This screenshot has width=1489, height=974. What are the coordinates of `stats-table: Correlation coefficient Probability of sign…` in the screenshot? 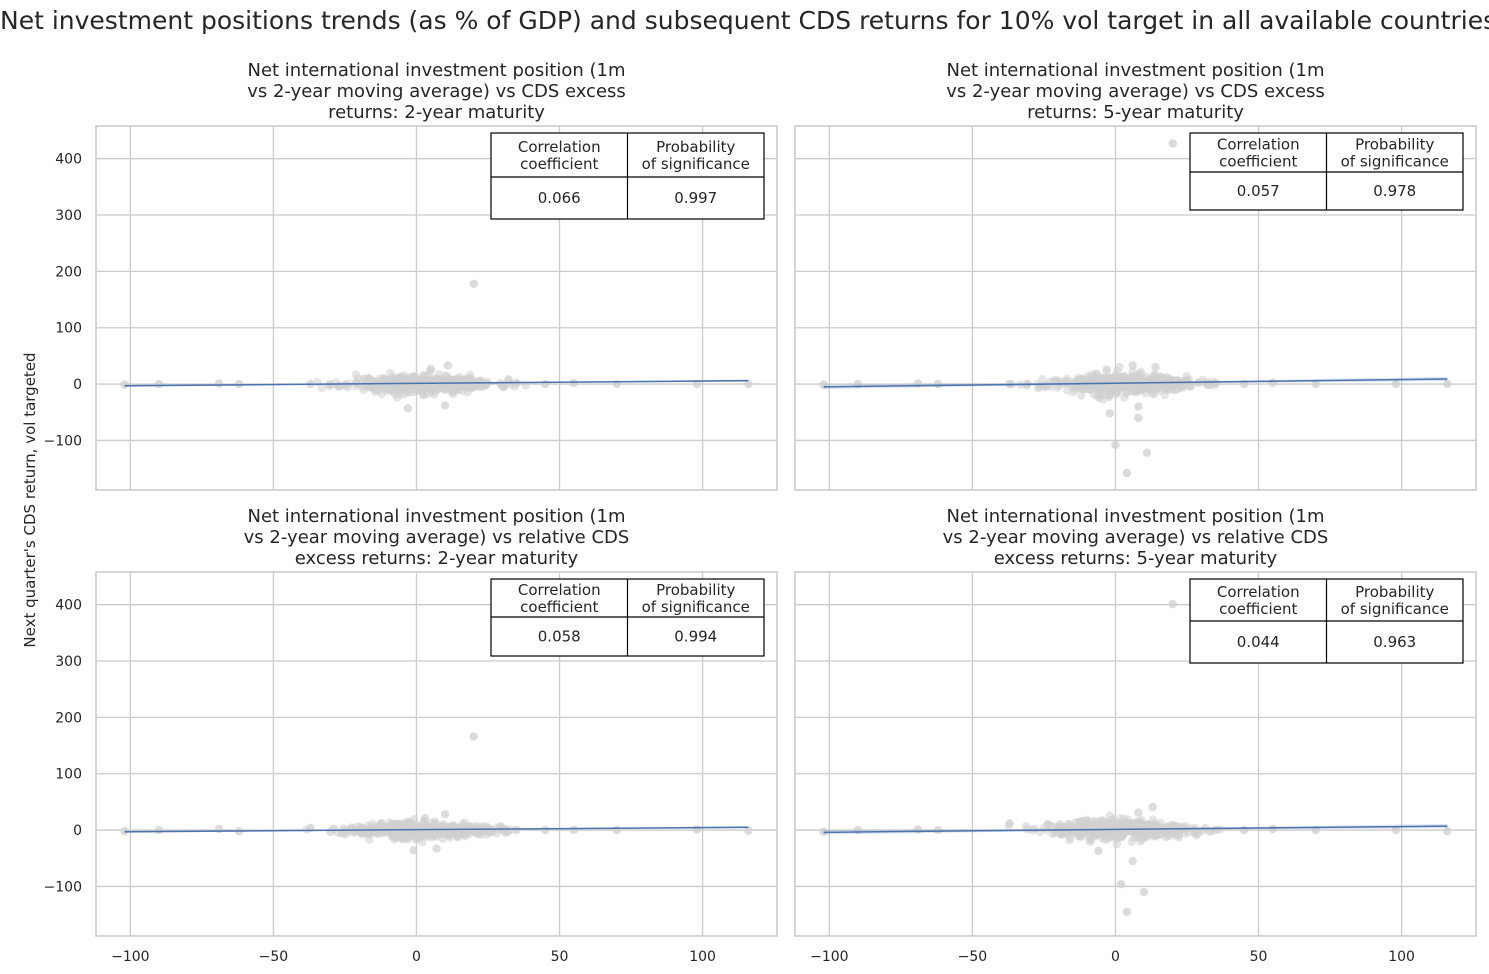 It's located at (627, 176).